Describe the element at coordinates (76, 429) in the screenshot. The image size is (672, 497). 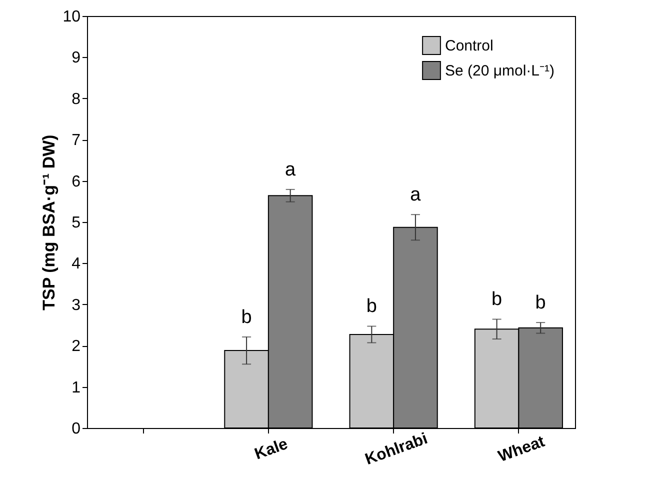
I see `y-tick-label: 0` at that location.